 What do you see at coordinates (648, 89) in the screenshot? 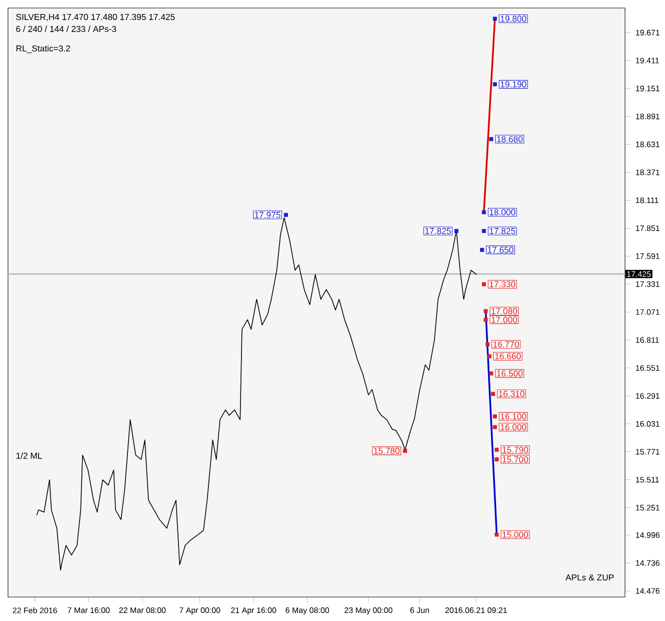
I see `y-tick-label: 19.151` at bounding box center [648, 89].